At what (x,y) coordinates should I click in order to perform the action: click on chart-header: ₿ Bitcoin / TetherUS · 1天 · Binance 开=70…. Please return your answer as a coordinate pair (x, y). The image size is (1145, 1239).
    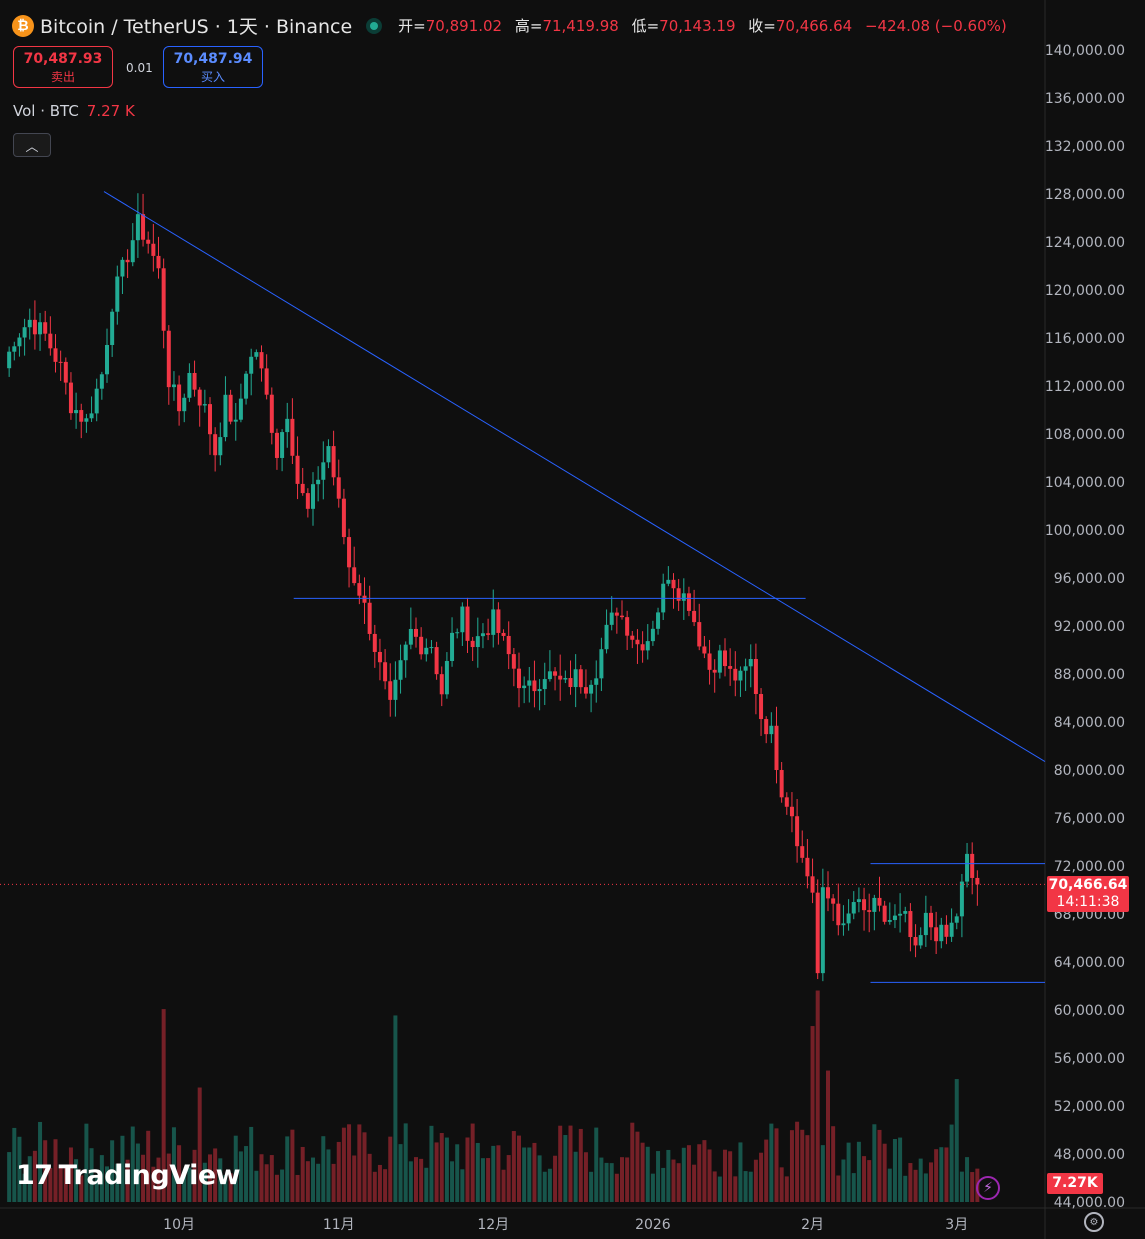
    Looking at the image, I should click on (513, 25).